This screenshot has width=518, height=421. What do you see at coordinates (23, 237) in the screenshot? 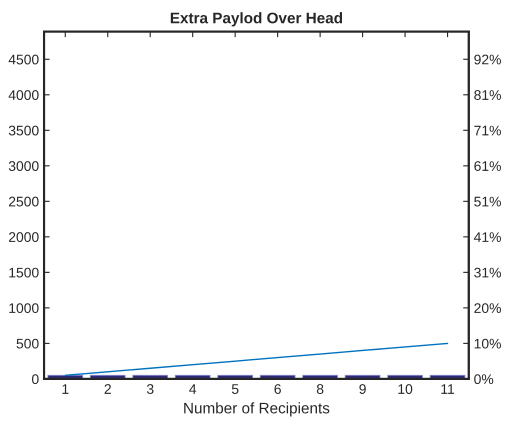
I see `y-tick-label: 2000` at bounding box center [23, 237].